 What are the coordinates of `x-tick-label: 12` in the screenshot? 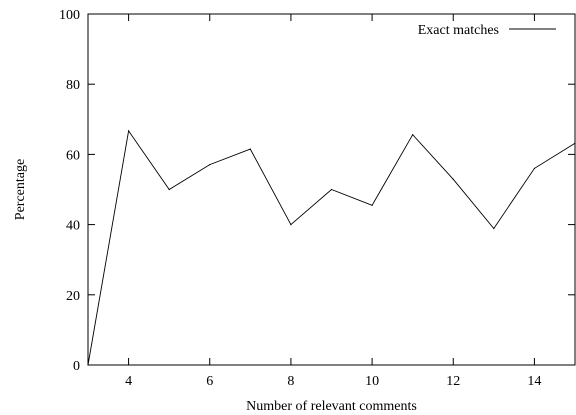 It's located at (453, 381).